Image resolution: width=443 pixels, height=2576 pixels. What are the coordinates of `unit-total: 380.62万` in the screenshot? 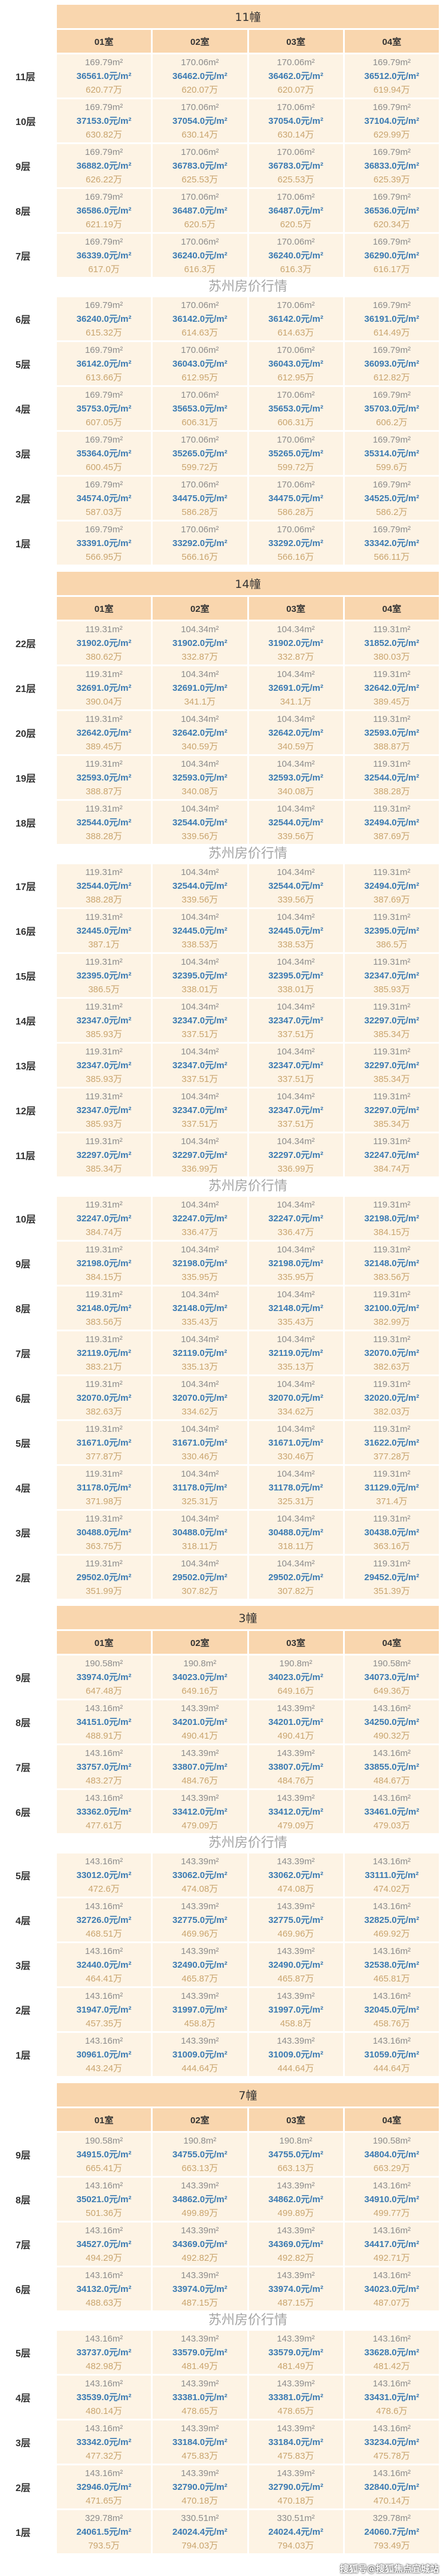 It's located at (104, 657).